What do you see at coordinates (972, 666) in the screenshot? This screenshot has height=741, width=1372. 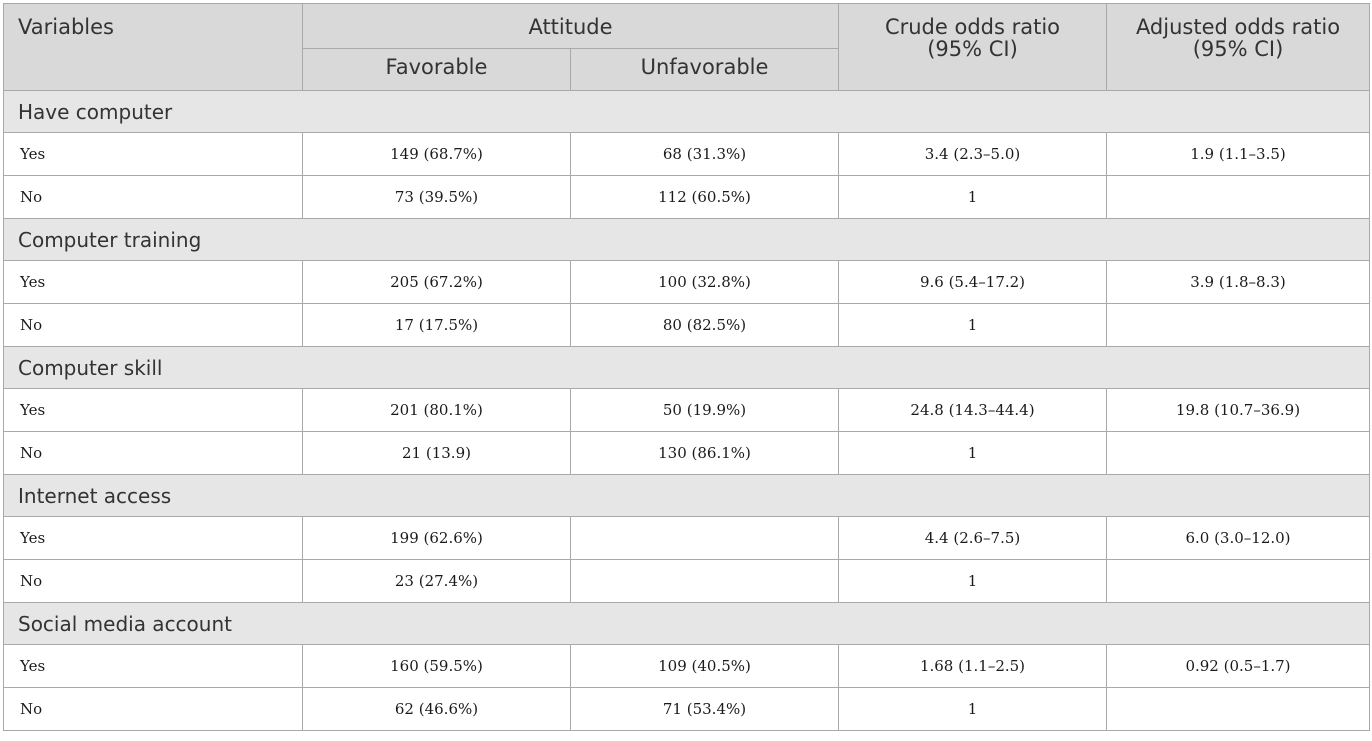 I see `cell-crude-or: 1.68 (1.1–2.5)` at bounding box center [972, 666].